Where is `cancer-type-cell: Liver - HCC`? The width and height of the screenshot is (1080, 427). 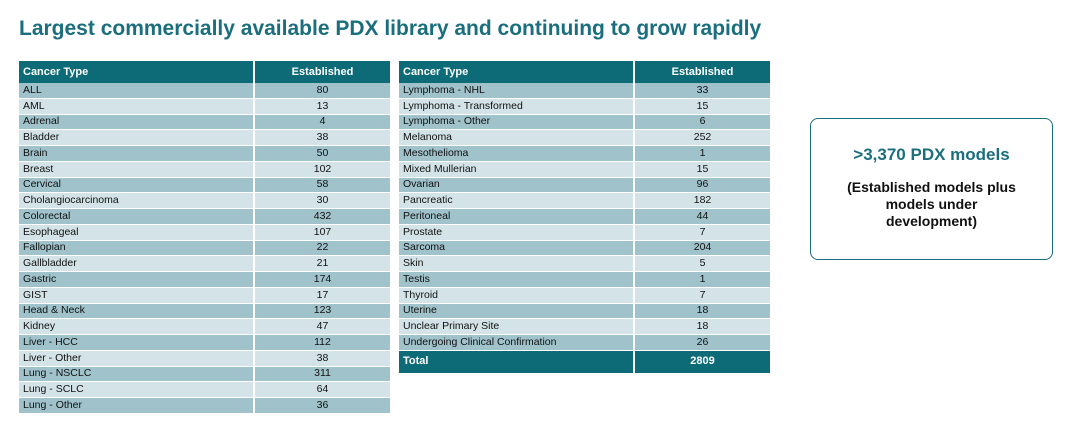 cancer-type-cell: Liver - HCC is located at coordinates (137, 342).